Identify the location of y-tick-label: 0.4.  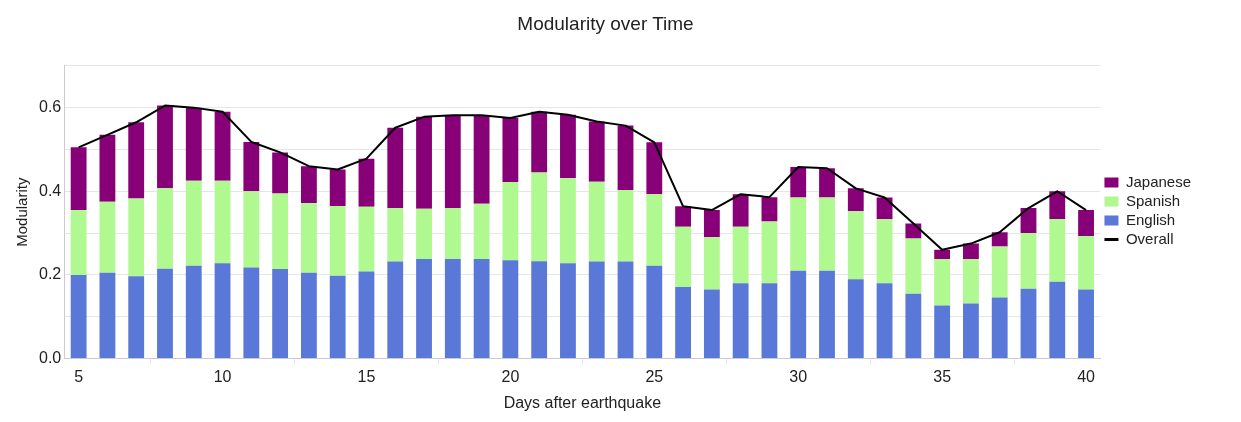
(50, 190).